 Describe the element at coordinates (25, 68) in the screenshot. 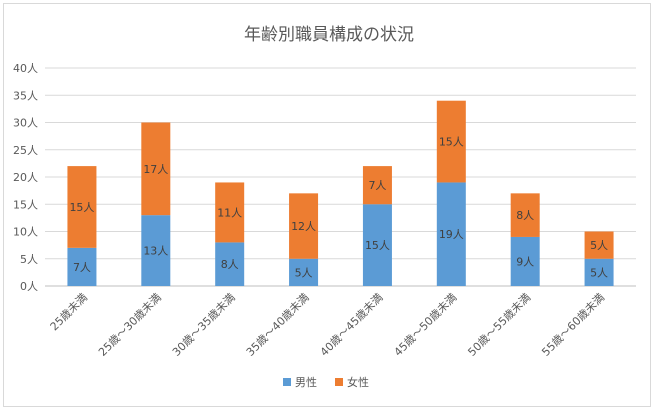

I see `y-tick-label: 40人` at that location.